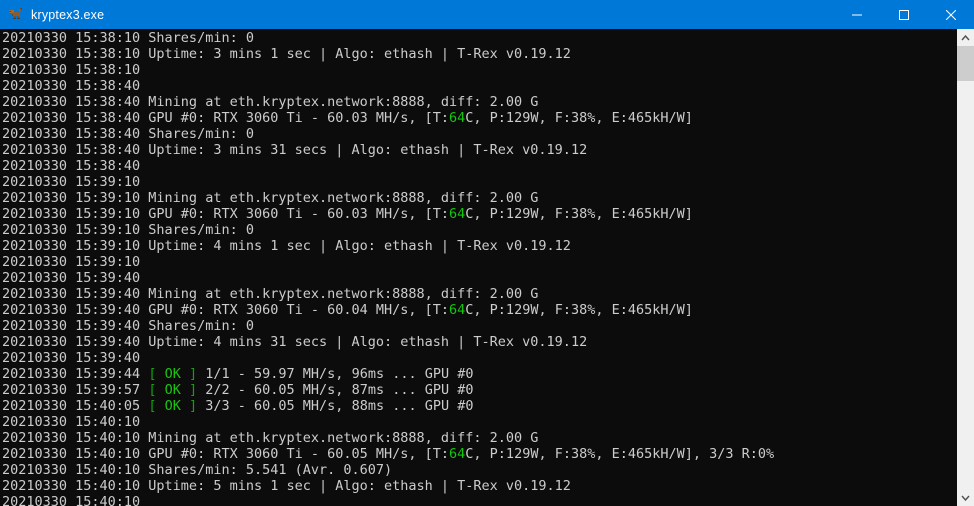 This screenshot has width=974, height=506. I want to click on scroll-down-button, so click(965, 497).